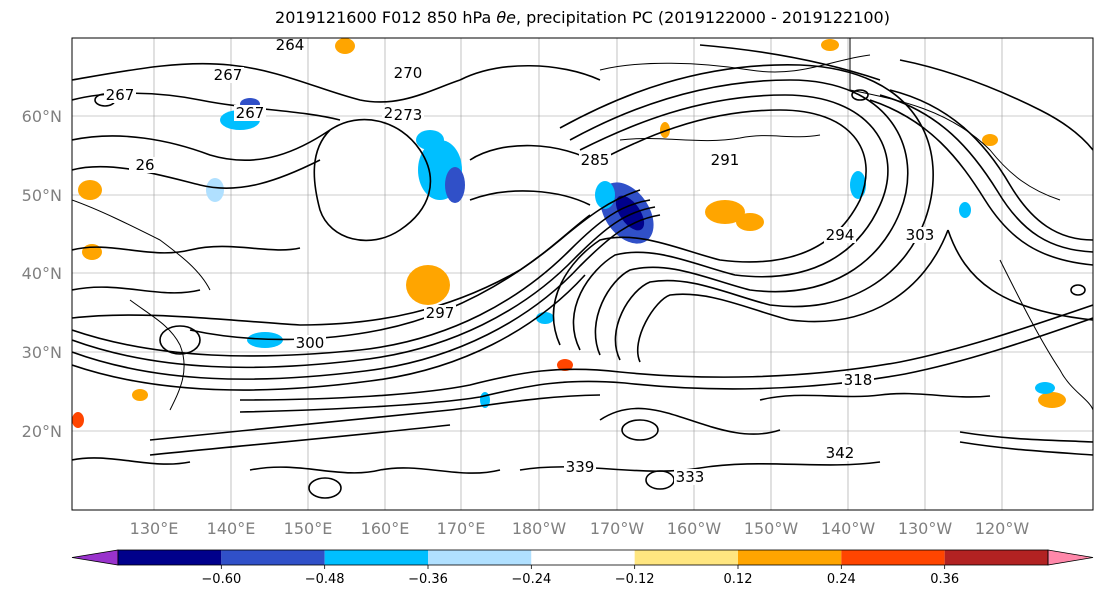 The image size is (1105, 603). I want to click on contour-label: 264, so click(290, 45).